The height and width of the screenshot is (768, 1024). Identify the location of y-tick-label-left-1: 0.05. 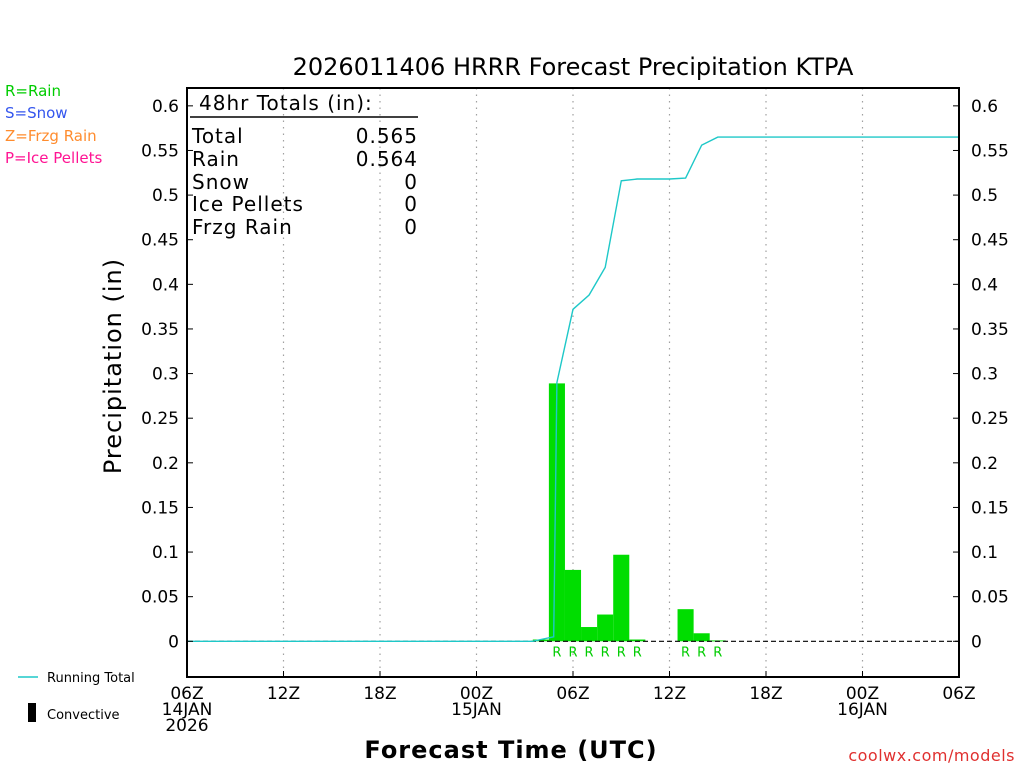
(160, 598).